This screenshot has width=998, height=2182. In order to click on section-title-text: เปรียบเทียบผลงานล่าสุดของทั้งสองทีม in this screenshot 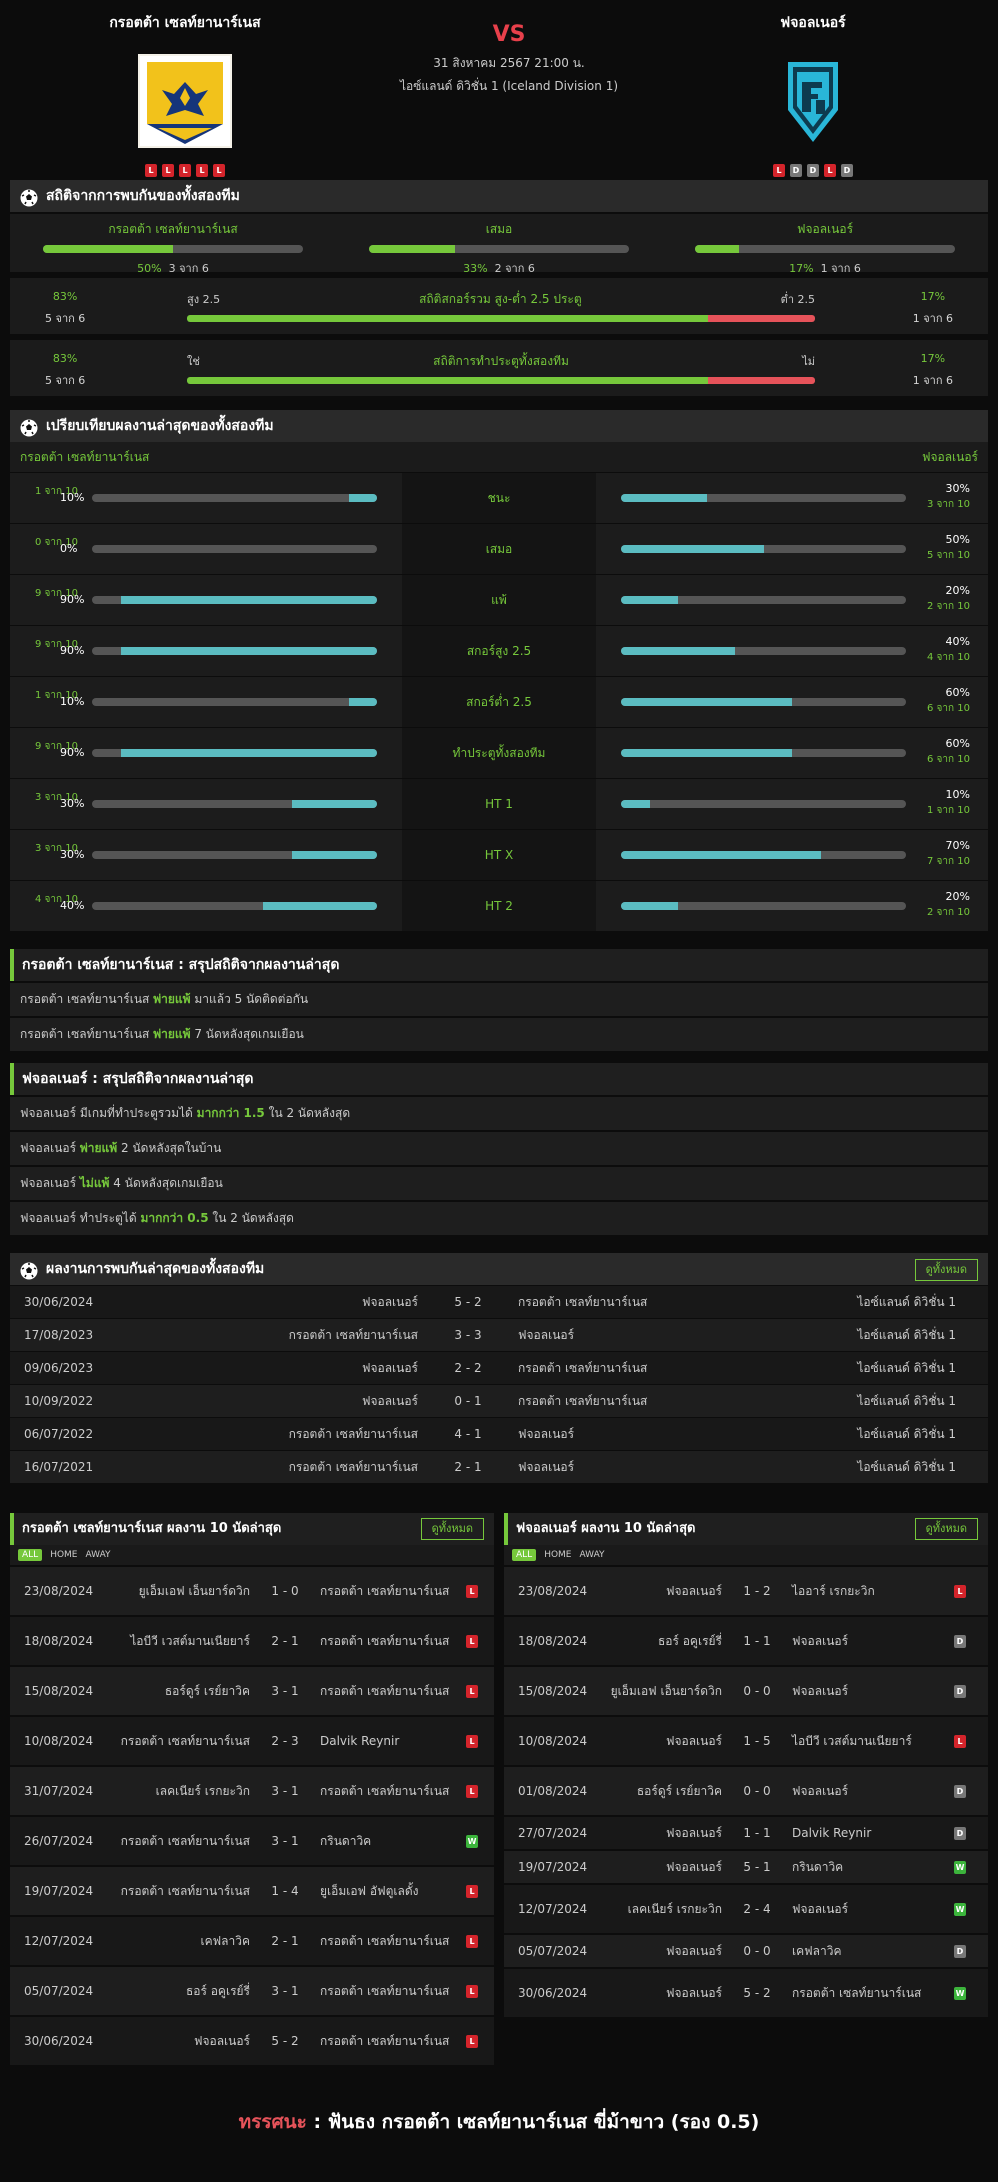, I will do `click(160, 426)`.